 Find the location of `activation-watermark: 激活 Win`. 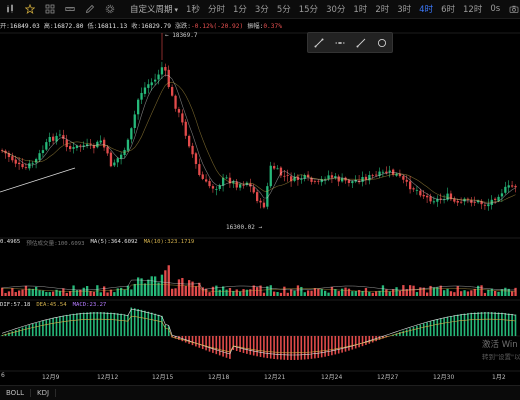

activation-watermark: 激活 Win is located at coordinates (500, 345).